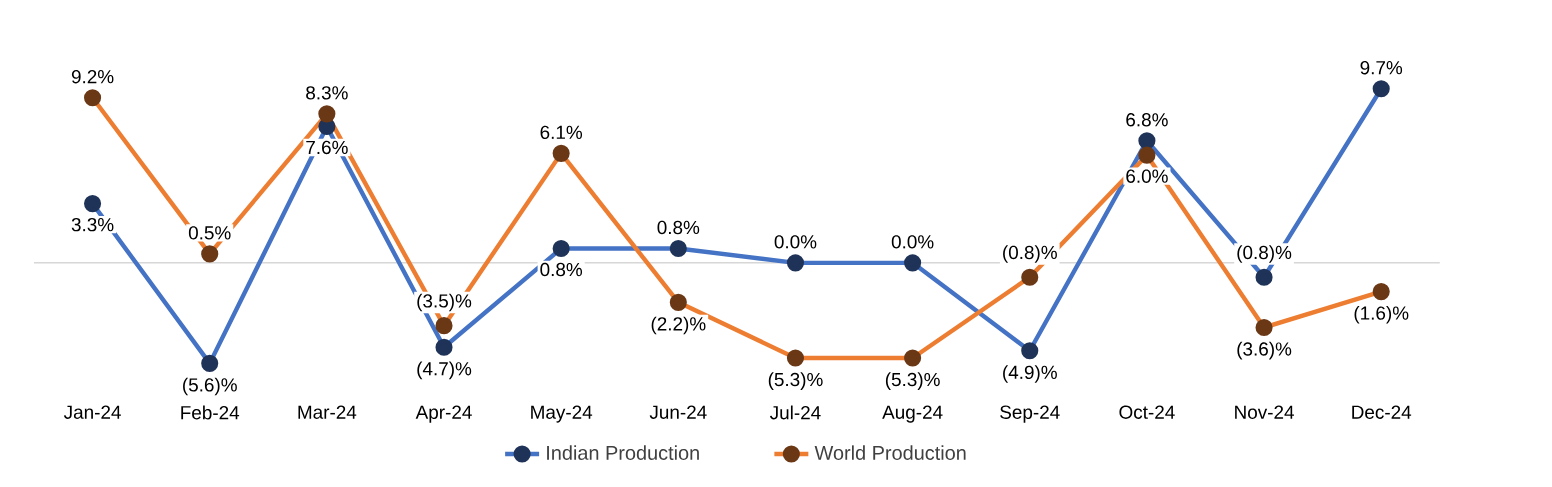 The image size is (1552, 487). What do you see at coordinates (92, 412) in the screenshot?
I see `x-tick-label: Jan-24` at bounding box center [92, 412].